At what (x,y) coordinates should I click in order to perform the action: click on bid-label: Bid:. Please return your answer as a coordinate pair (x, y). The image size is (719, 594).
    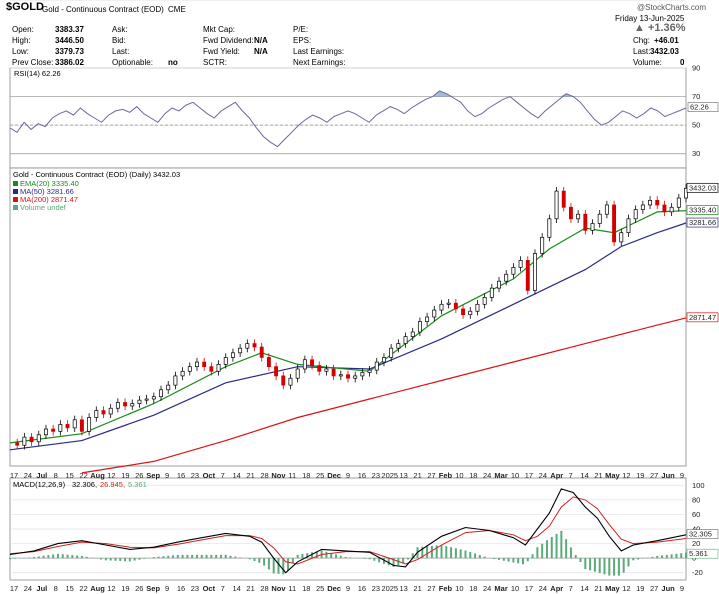
    Looking at the image, I should click on (119, 40).